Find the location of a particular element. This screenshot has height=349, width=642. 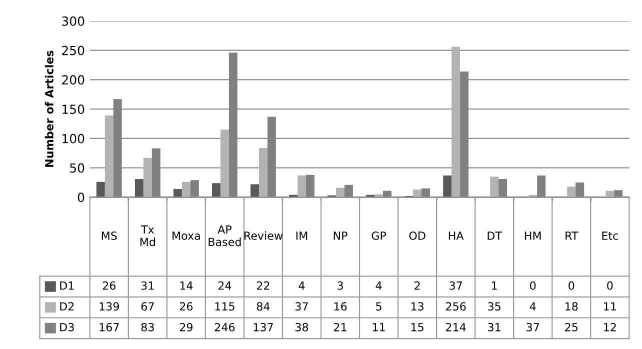

x-tick-label: GP is located at coordinates (379, 236).